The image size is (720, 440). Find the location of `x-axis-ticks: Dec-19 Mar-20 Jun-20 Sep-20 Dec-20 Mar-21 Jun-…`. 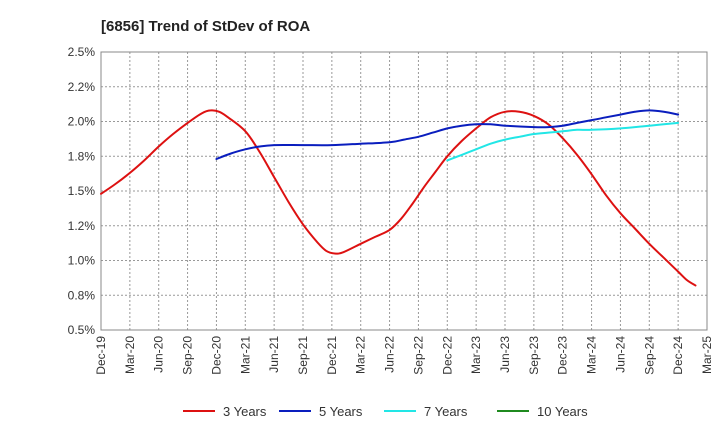

x-axis-ticks: Dec-19 Mar-20 Jun-20 Sep-20 Dec-20 Mar-21 Jun-… is located at coordinates (404, 355).